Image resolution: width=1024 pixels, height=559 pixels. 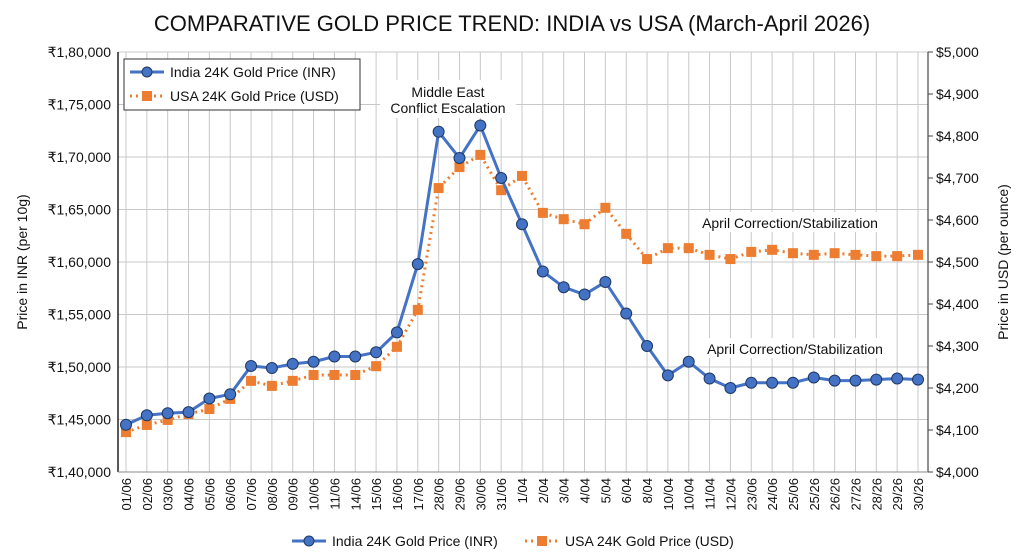 I want to click on left-tick-label: ₹1,80,000, so click(x=80, y=52).